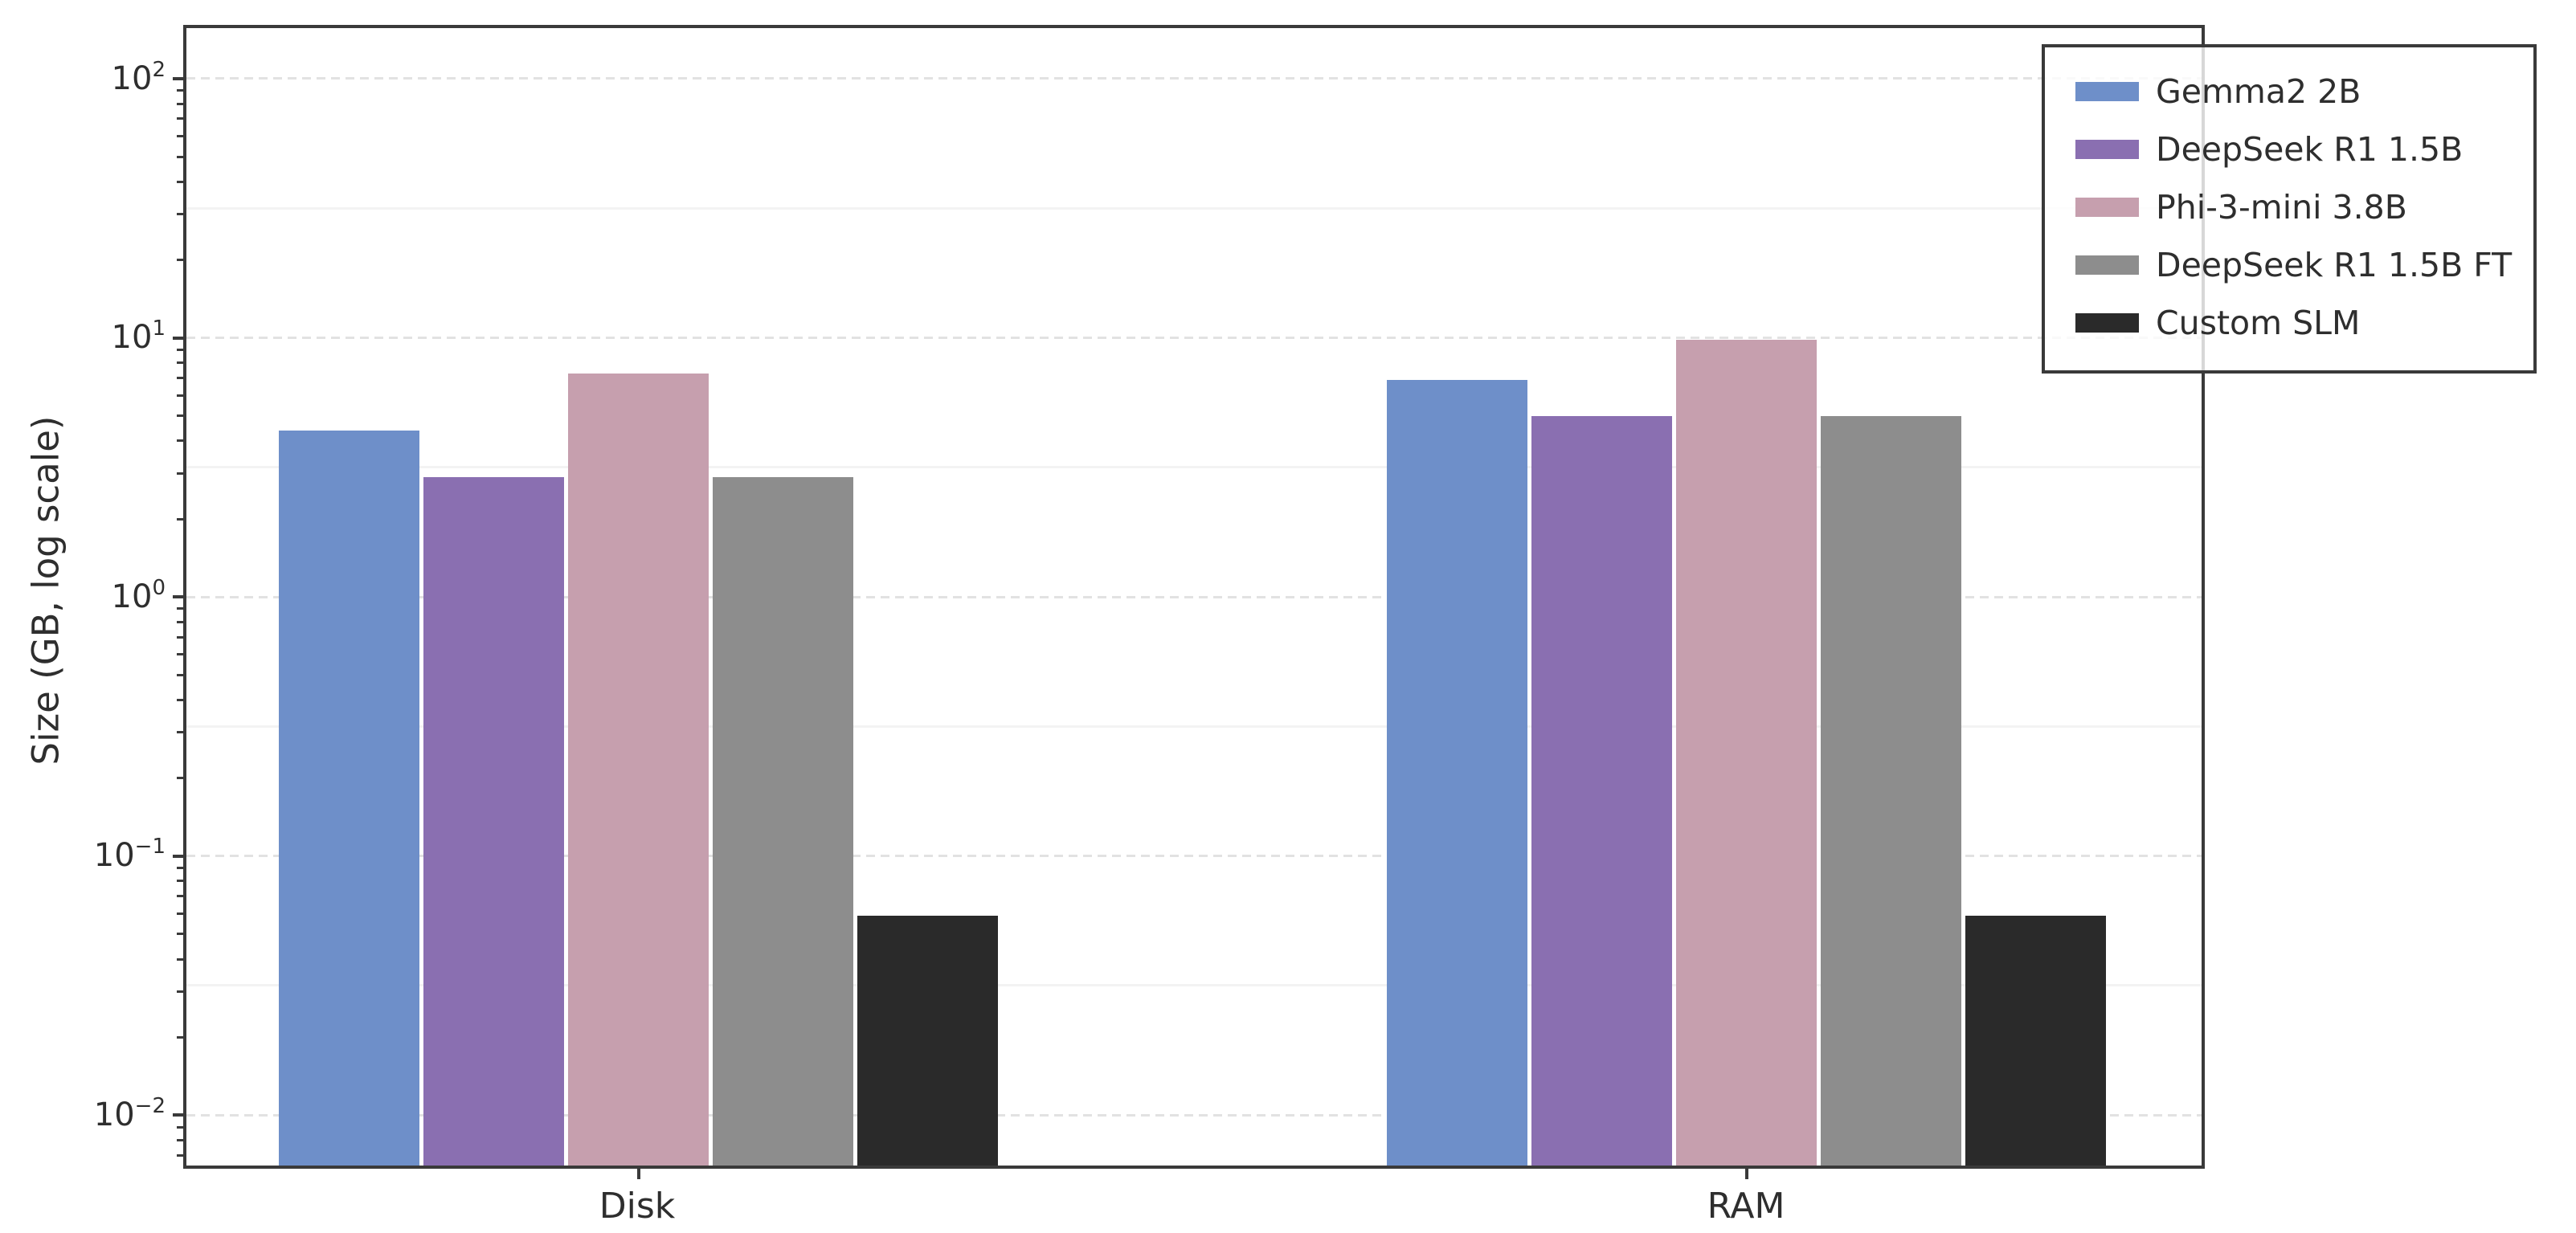 This screenshot has width=2576, height=1233. I want to click on y-tick-label-0.01: 10−2, so click(83, 1114).